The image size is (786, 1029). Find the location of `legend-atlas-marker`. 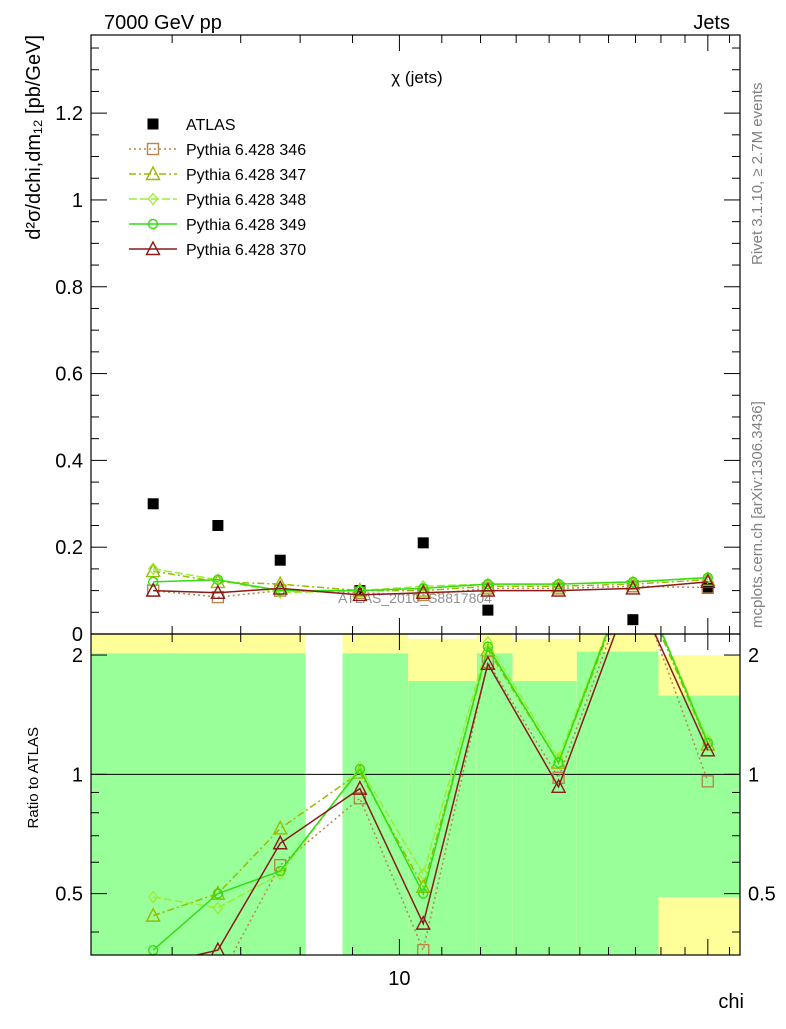

legend-atlas-marker is located at coordinates (153, 124).